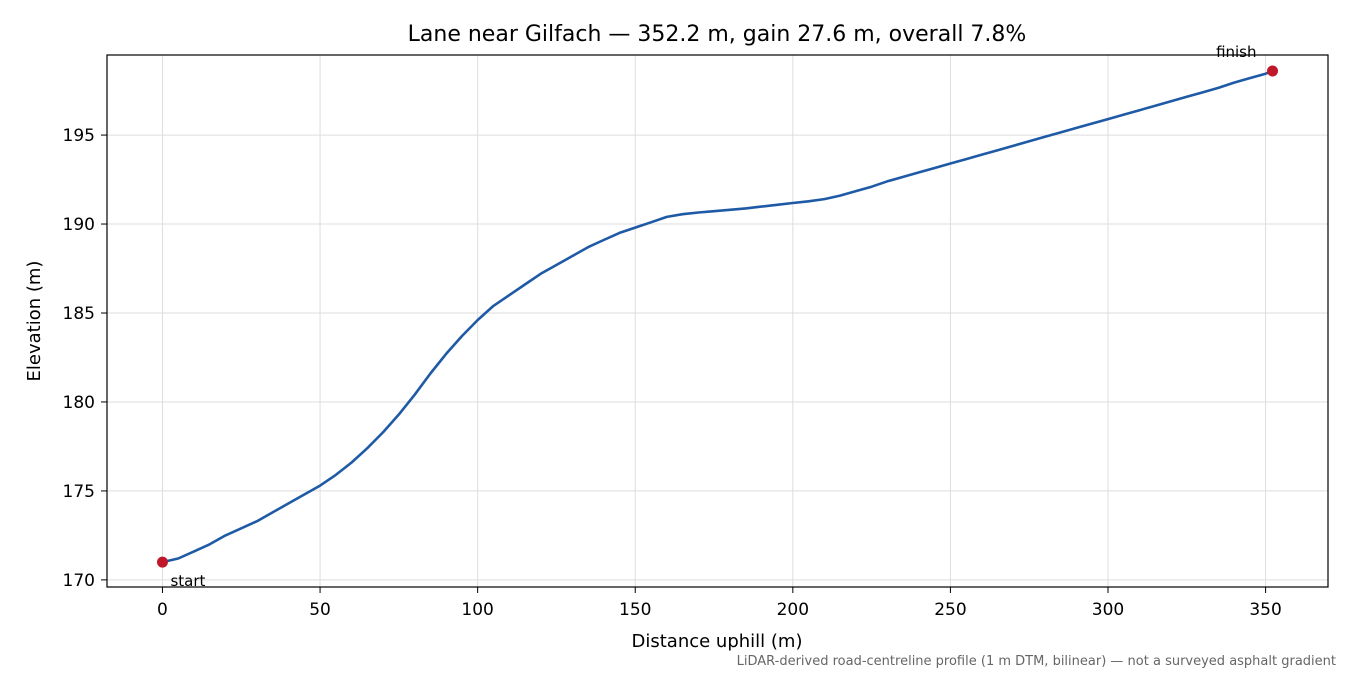  Describe the element at coordinates (1236, 52) in the screenshot. I see `finish-annotation: finish` at that location.